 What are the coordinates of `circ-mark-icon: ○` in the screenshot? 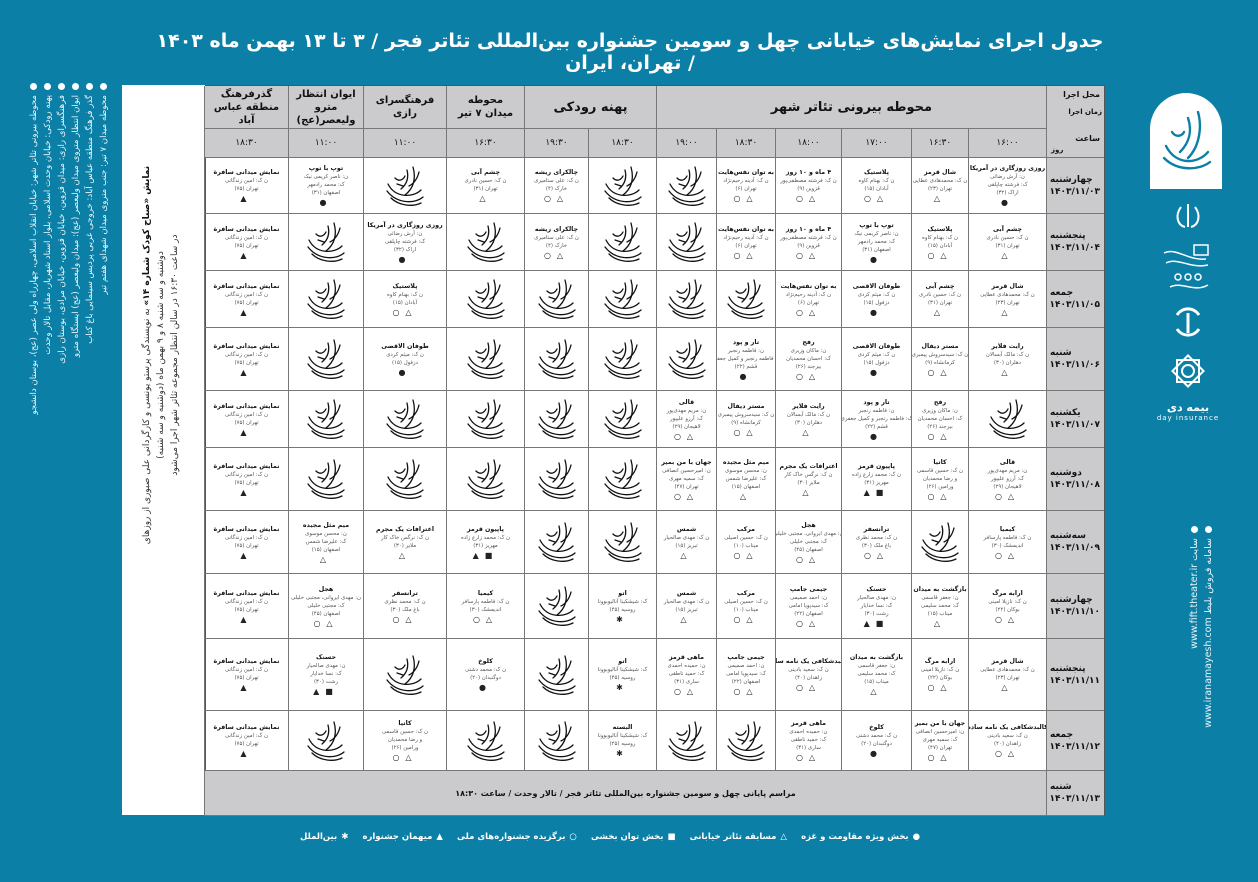 It's located at (740, 255).